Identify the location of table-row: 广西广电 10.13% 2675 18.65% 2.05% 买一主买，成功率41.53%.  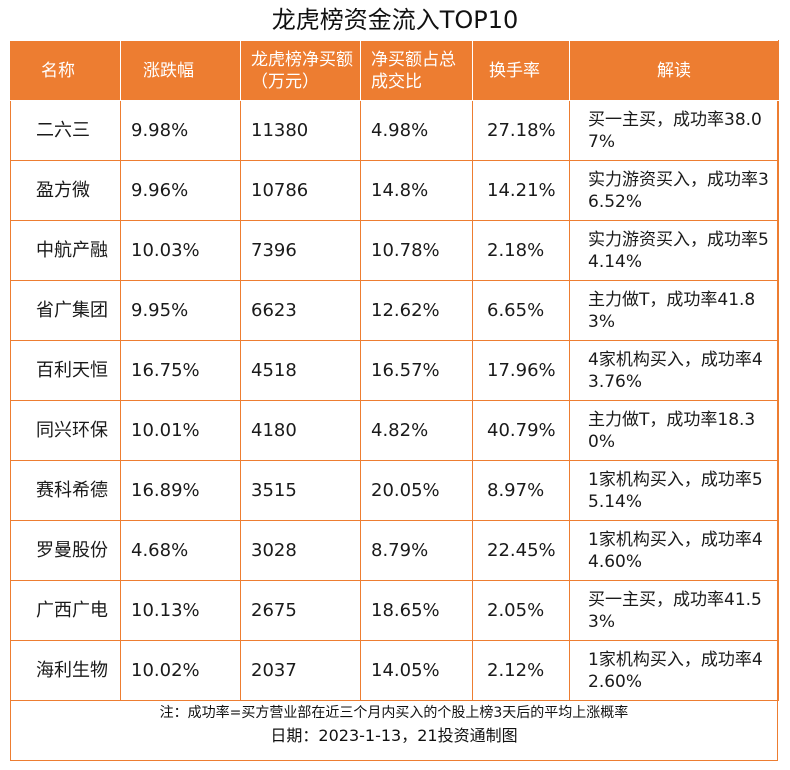
(394, 610).